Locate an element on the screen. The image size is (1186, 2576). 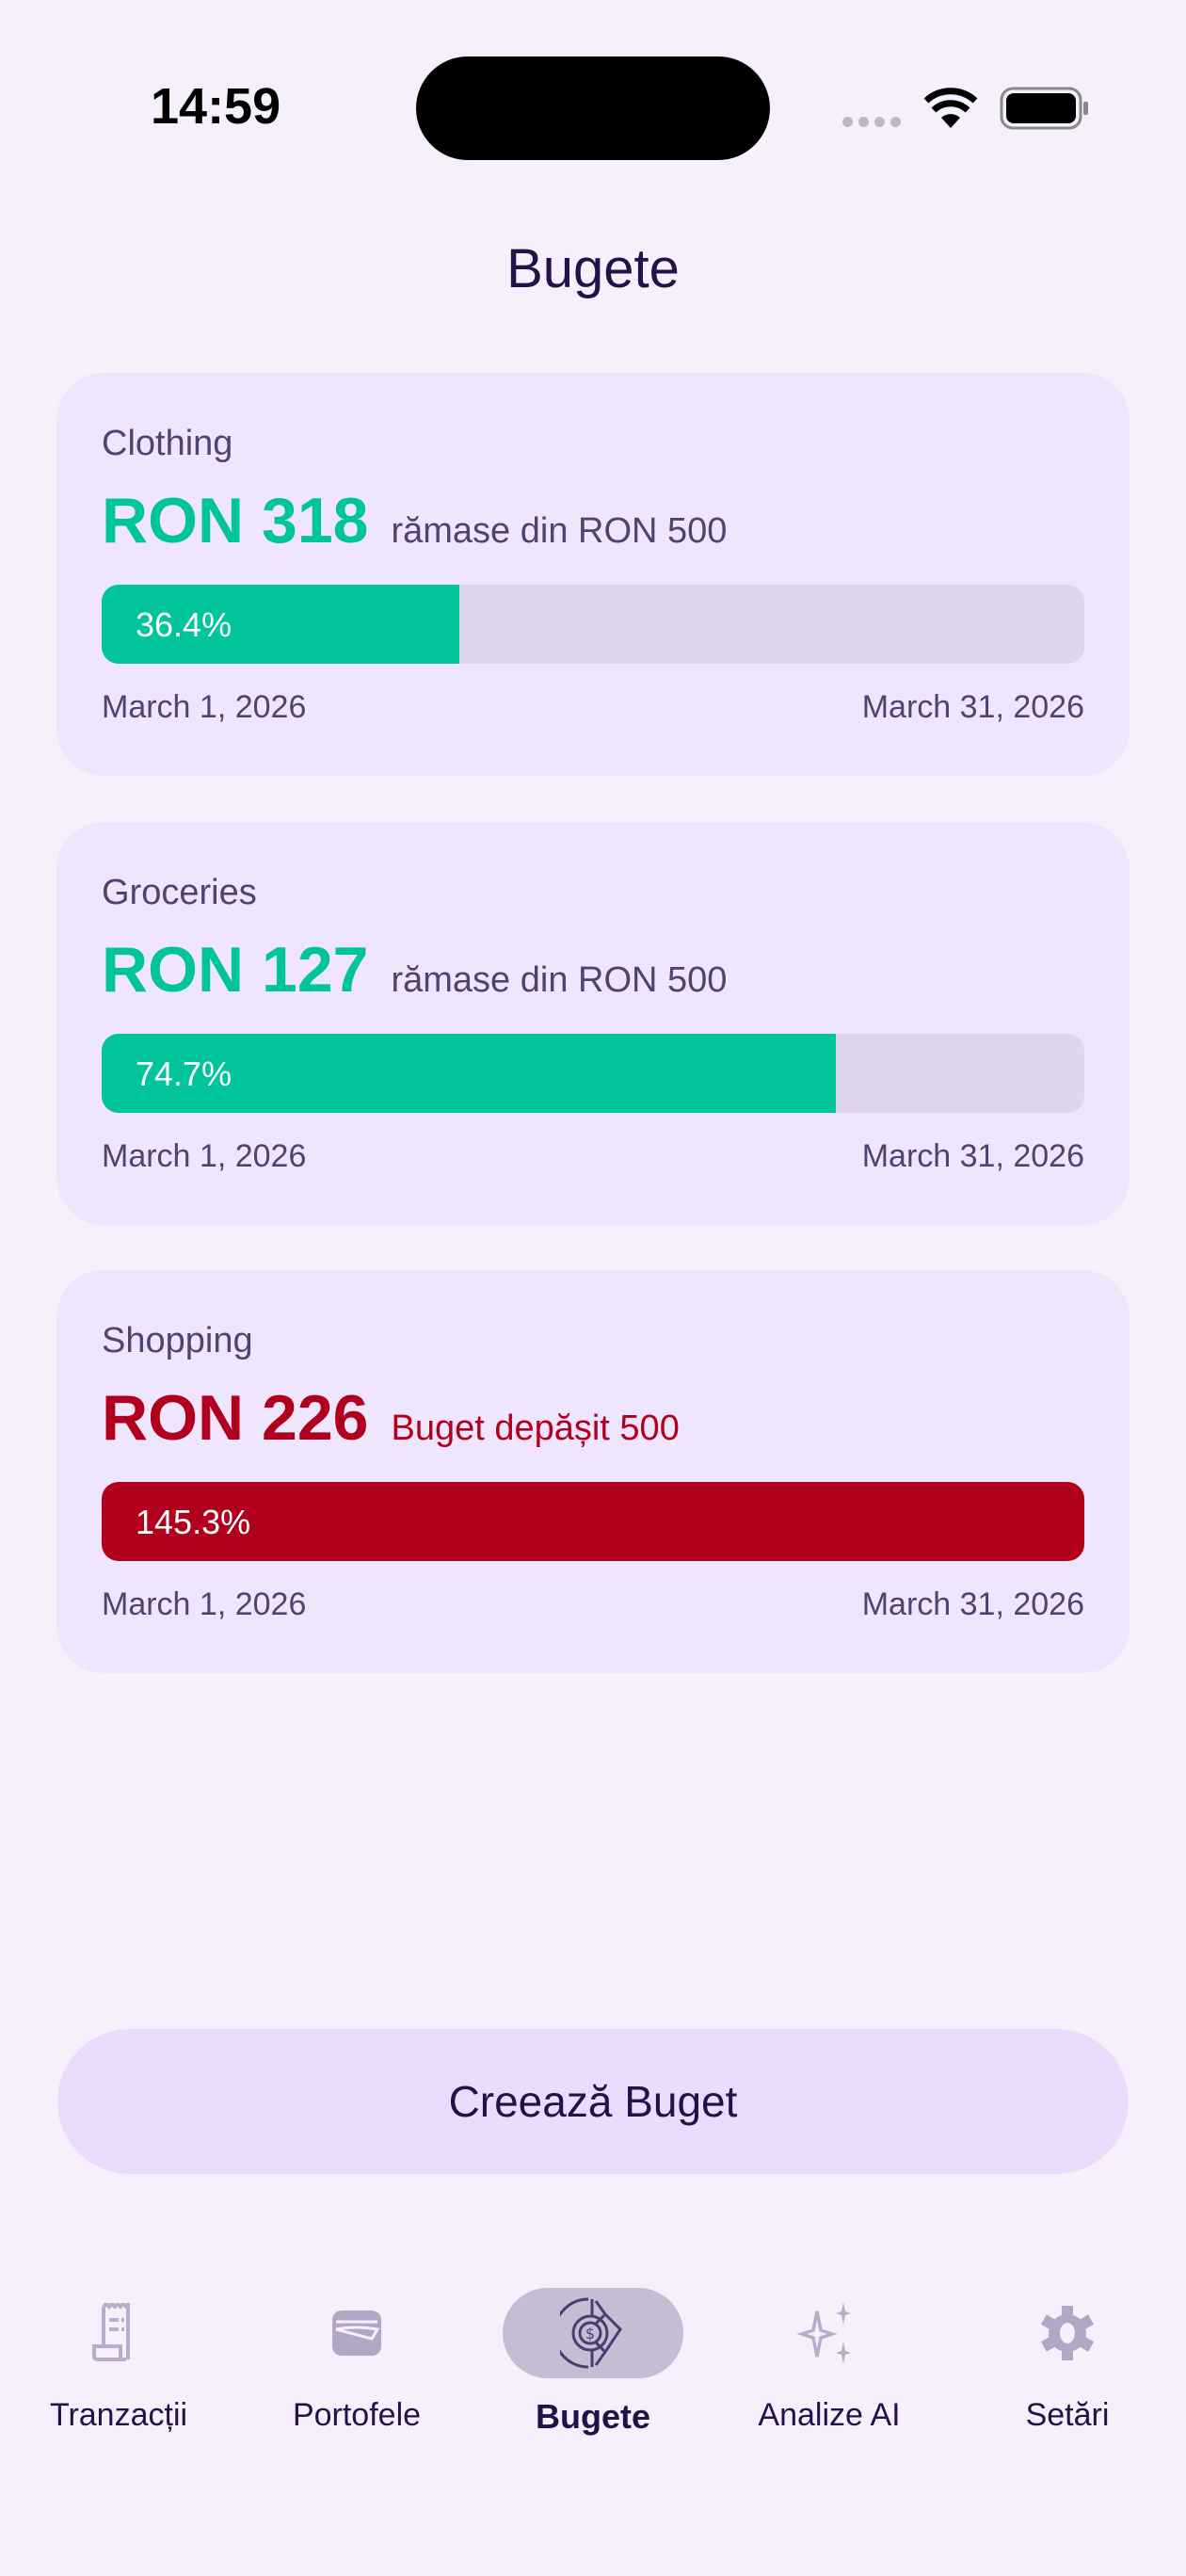
budget-percent: 145.3% is located at coordinates (193, 1522).